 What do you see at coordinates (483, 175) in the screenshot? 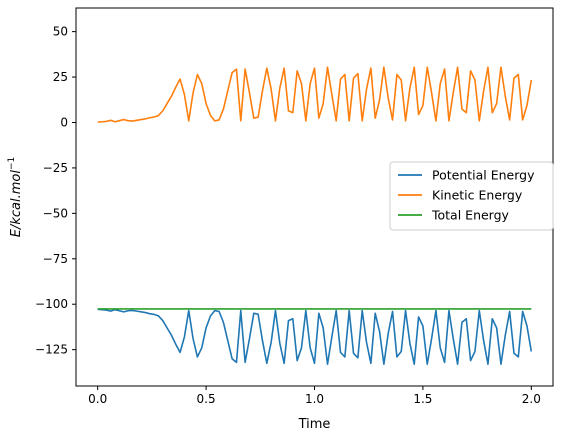
I see `legend-label-0: Potential Energy` at bounding box center [483, 175].